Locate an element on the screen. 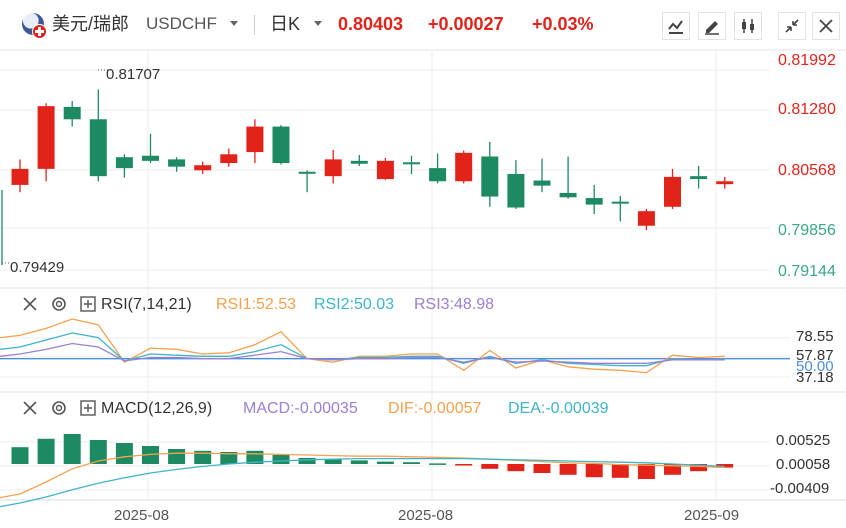  price-change-percent: +0.03% is located at coordinates (563, 24).